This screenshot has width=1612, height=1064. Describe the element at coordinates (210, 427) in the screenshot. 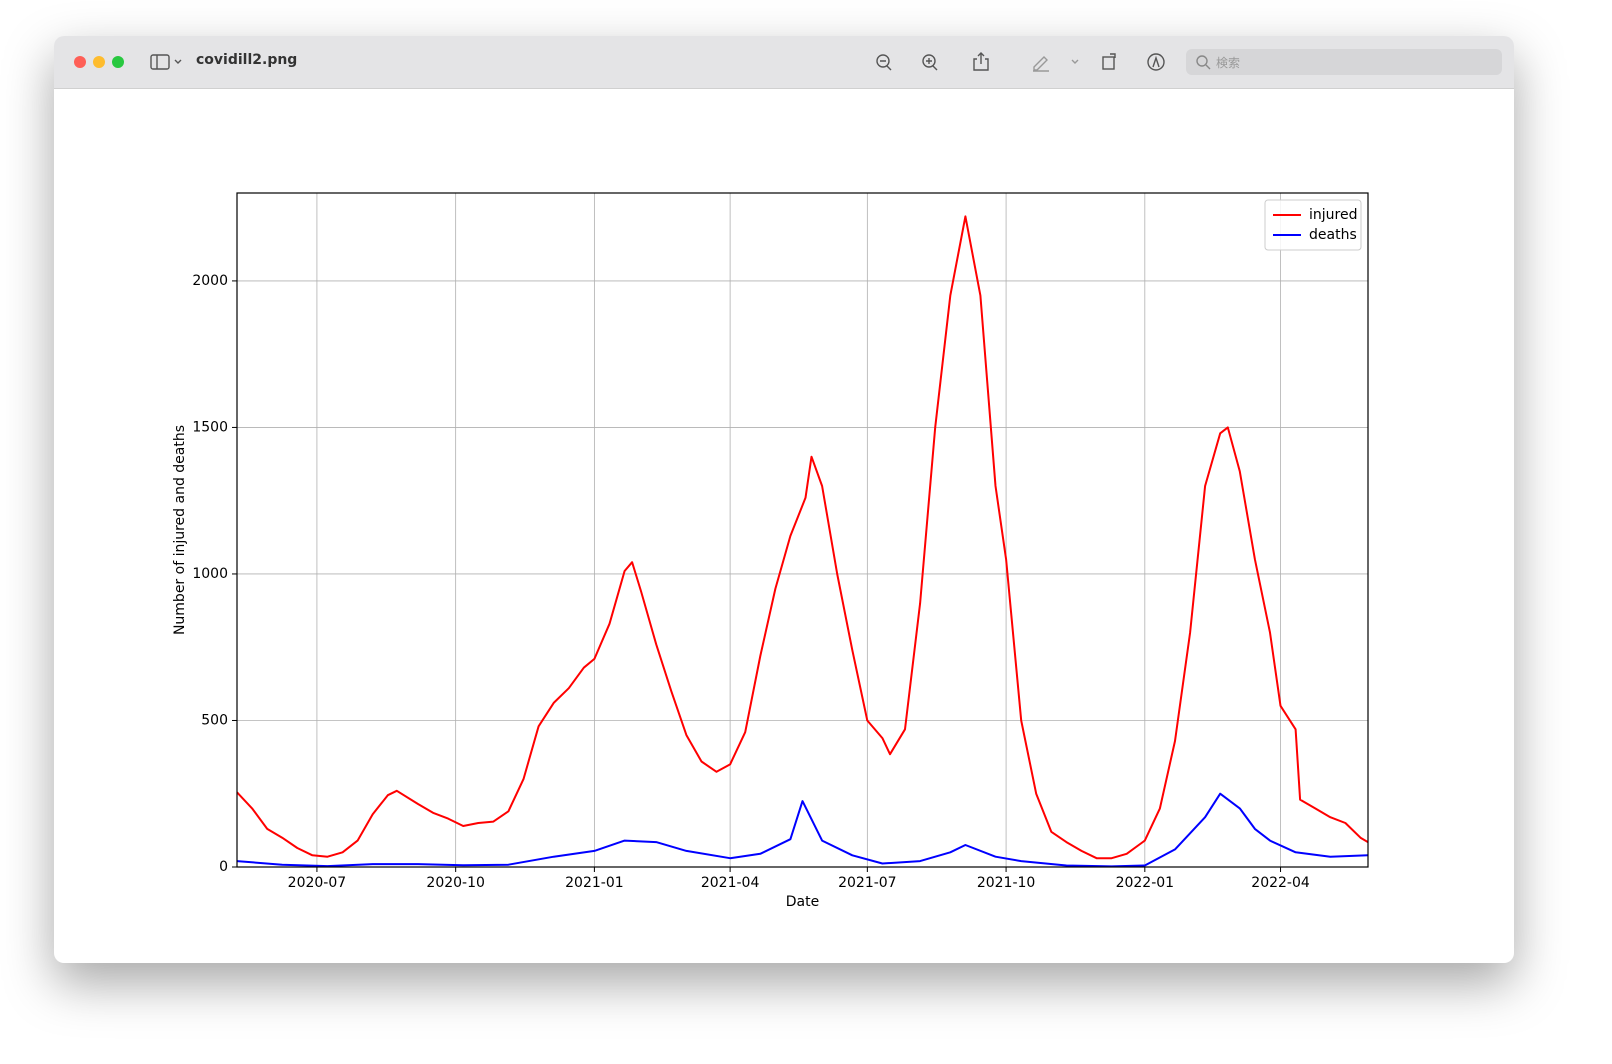

I see `y-tick-label: 1500` at that location.